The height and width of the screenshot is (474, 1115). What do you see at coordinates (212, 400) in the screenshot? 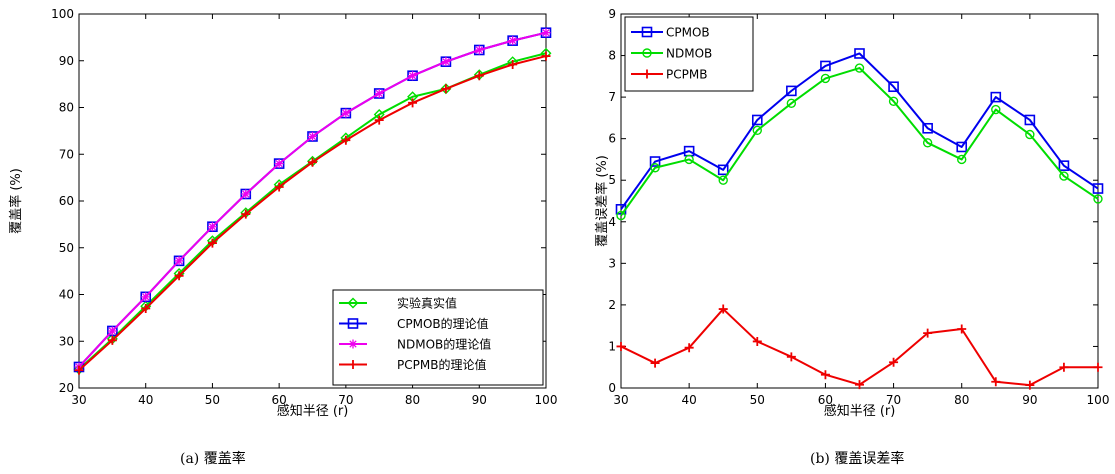
I see `x-tick-label: 50` at bounding box center [212, 400].